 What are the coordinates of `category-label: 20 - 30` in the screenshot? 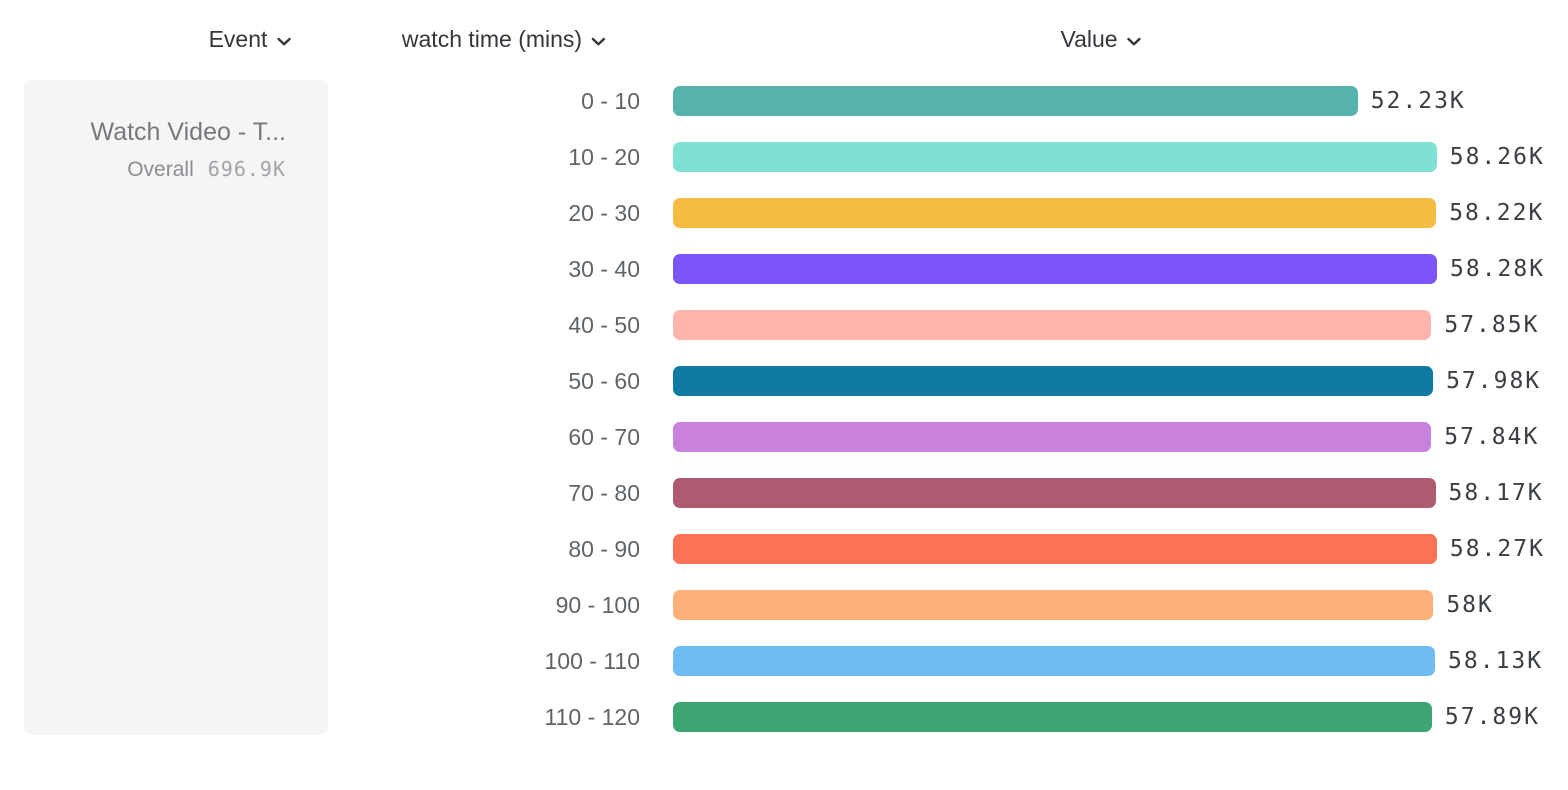 It's located at (604, 212).